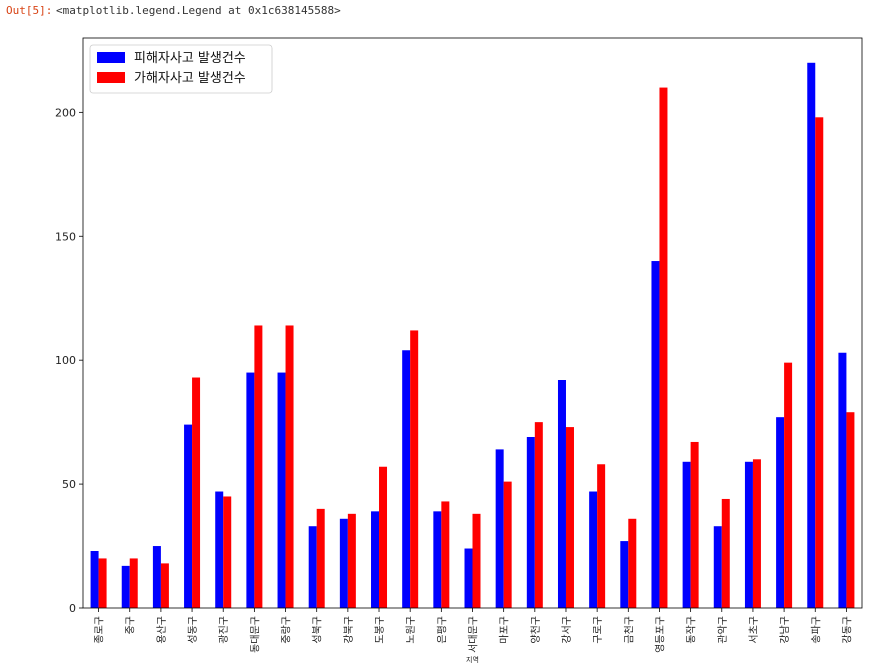  Describe the element at coordinates (181, 69) in the screenshot. I see `legend-box` at that location.